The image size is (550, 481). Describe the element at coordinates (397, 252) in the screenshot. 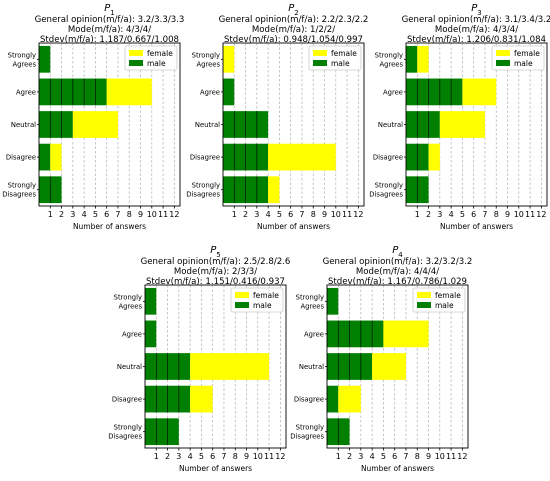

I see `chart-title: P4` at that location.